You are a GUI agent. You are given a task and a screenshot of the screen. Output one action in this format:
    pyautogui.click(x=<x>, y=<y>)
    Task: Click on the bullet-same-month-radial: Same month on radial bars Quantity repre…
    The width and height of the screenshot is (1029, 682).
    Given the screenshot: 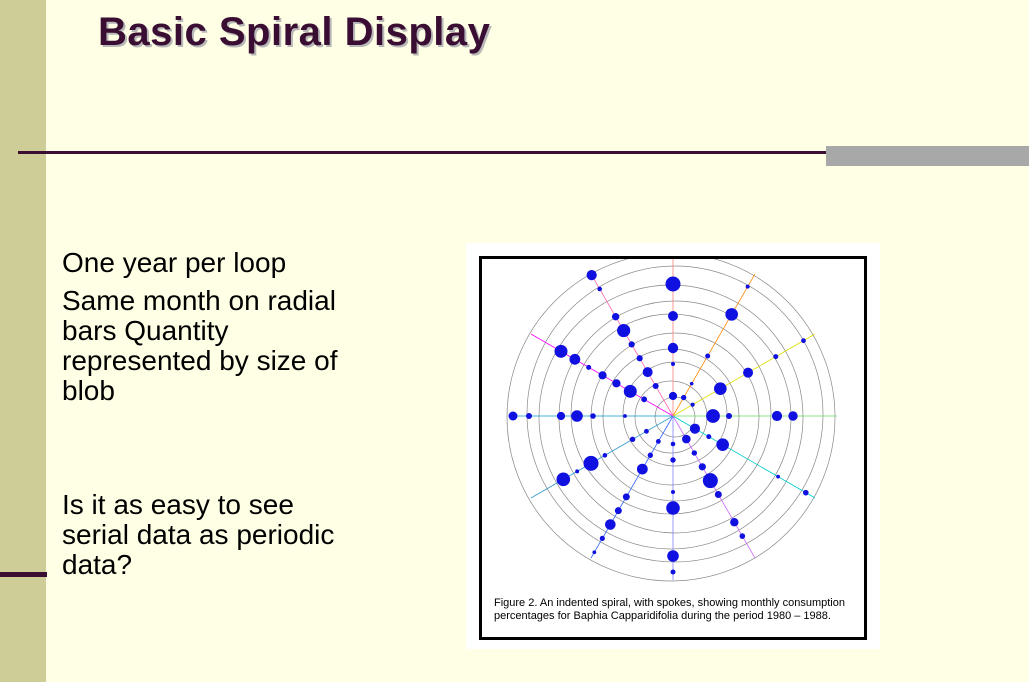 What is the action you would take?
    pyautogui.click(x=200, y=345)
    